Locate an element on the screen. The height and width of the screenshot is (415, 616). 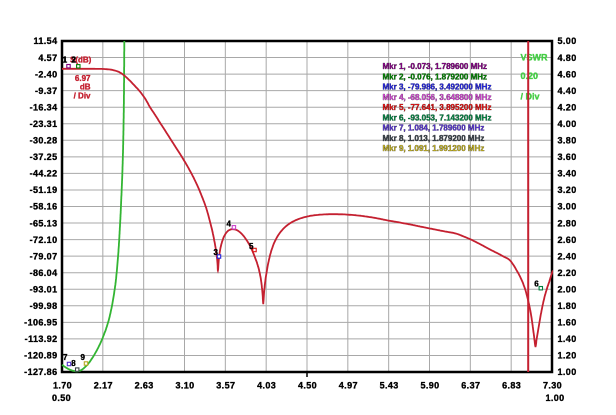
svg-text: S(dB) is located at coordinates (81, 60).